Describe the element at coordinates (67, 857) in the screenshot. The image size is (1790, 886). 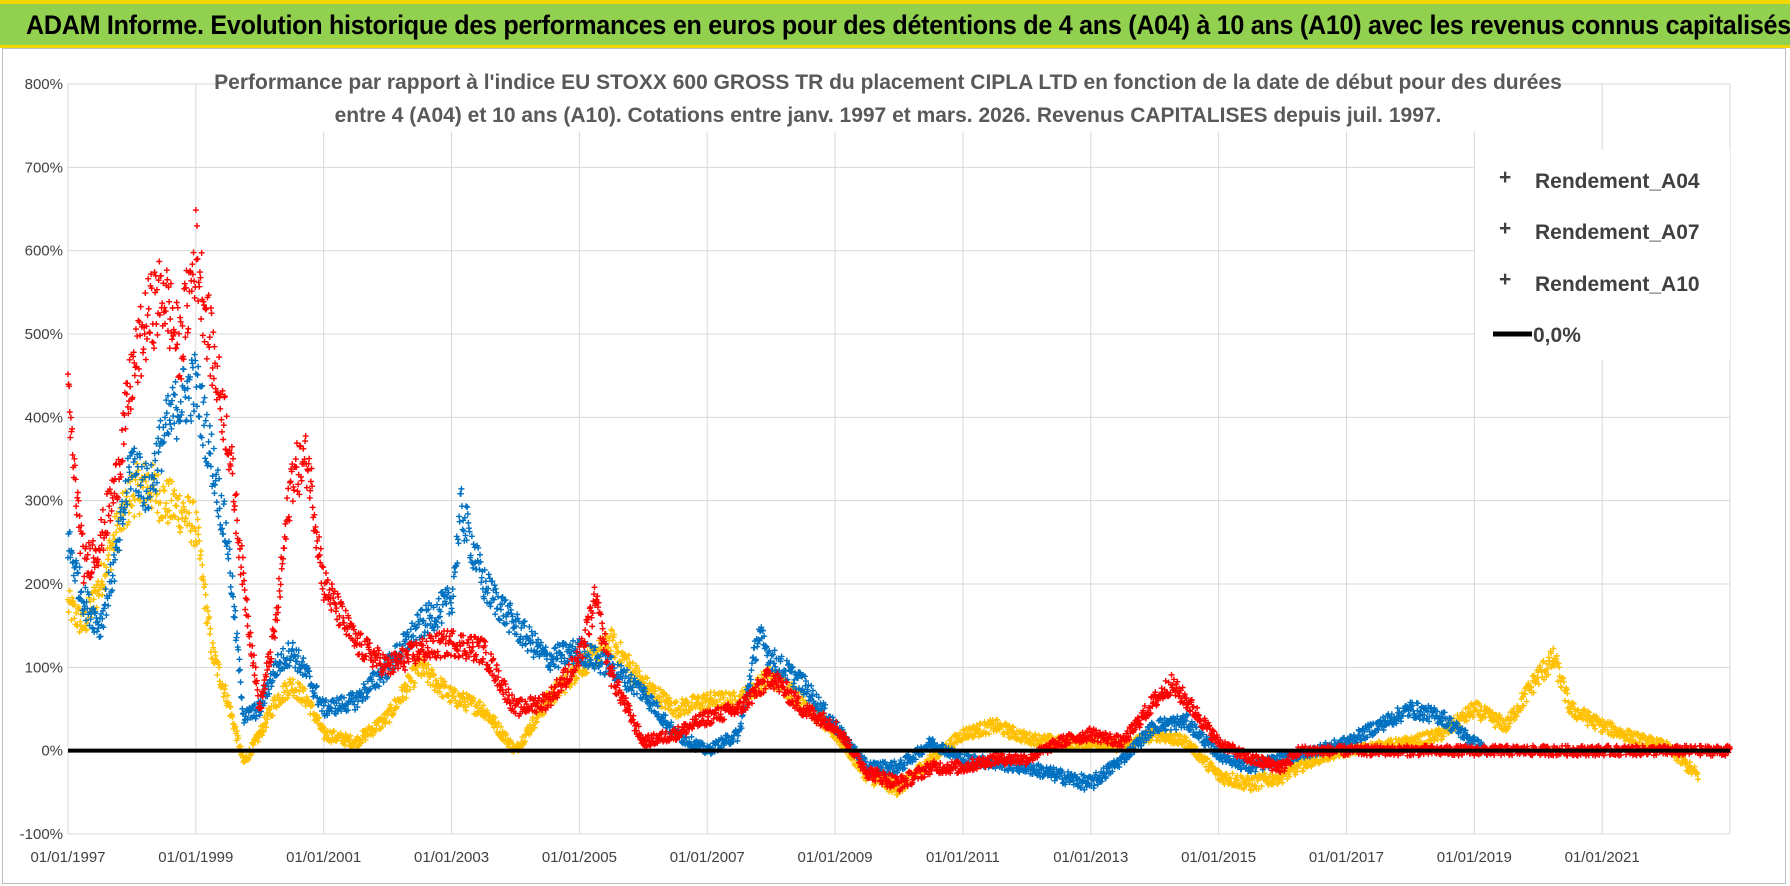
I see `x-tick-label: 01/01/1997` at that location.